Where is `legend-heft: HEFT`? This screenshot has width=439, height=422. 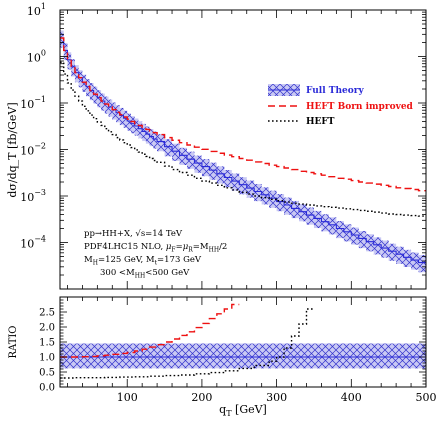 legend-heft: HEFT is located at coordinates (301, 122).